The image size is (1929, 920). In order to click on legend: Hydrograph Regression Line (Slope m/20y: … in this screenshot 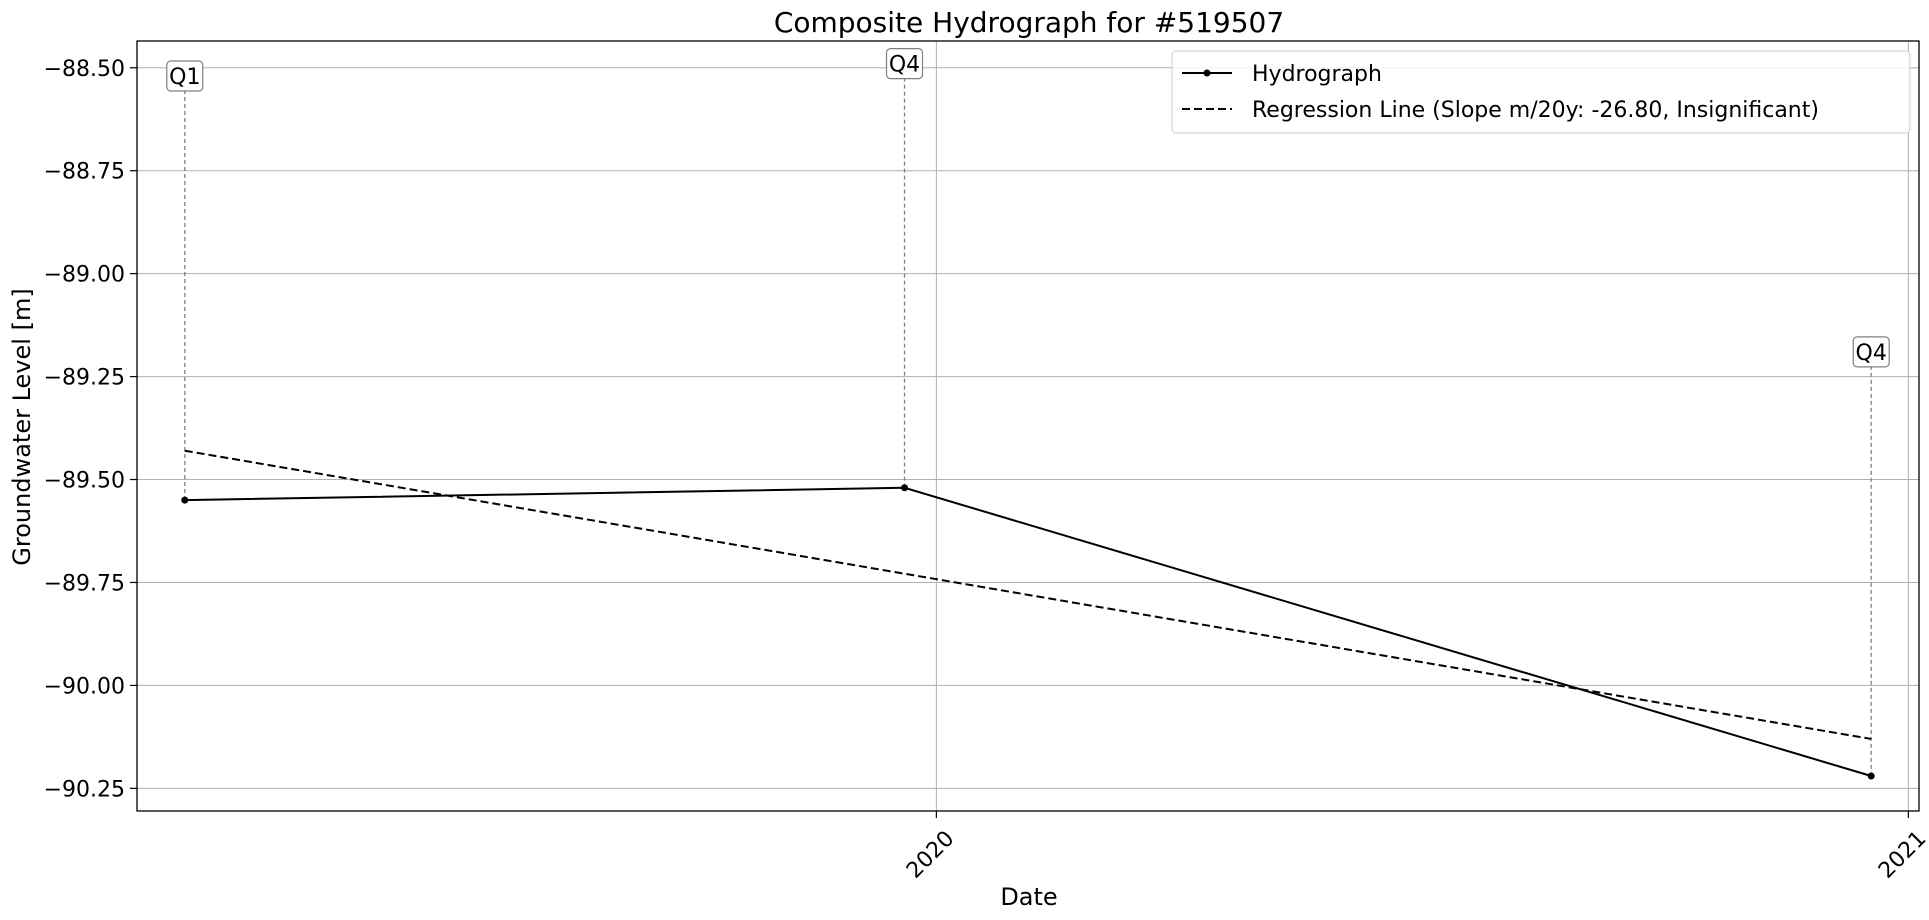, I will do `click(1541, 92)`.